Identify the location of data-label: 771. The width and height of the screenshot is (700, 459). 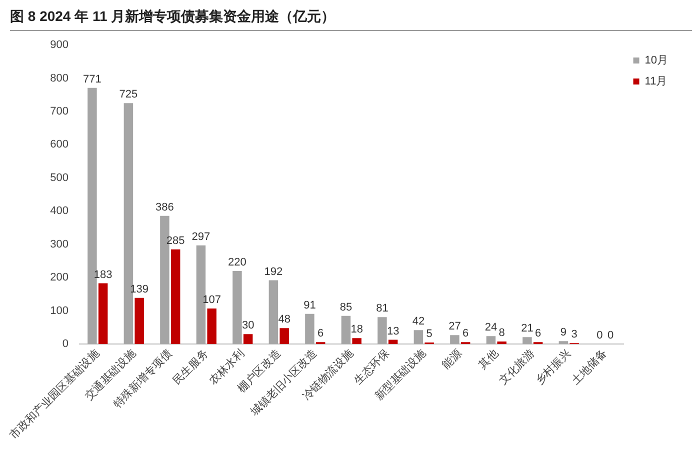
(92, 79).